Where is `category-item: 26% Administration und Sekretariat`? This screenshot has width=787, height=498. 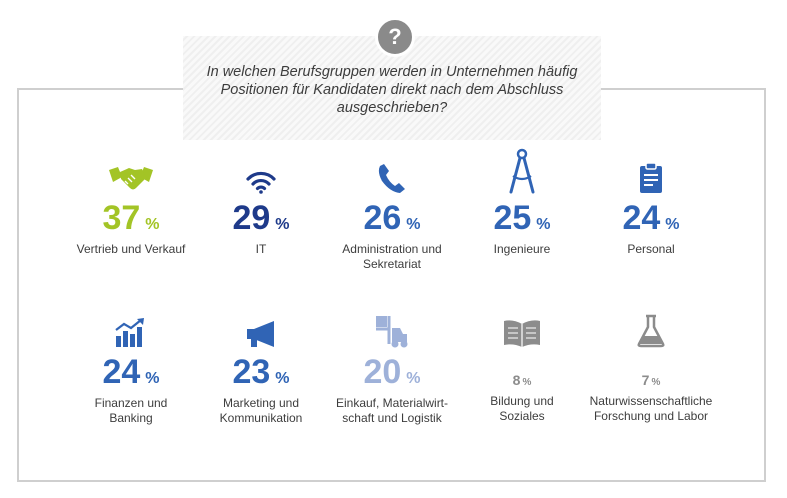
category-item: 26% Administration und Sekretariat is located at coordinates (392, 214).